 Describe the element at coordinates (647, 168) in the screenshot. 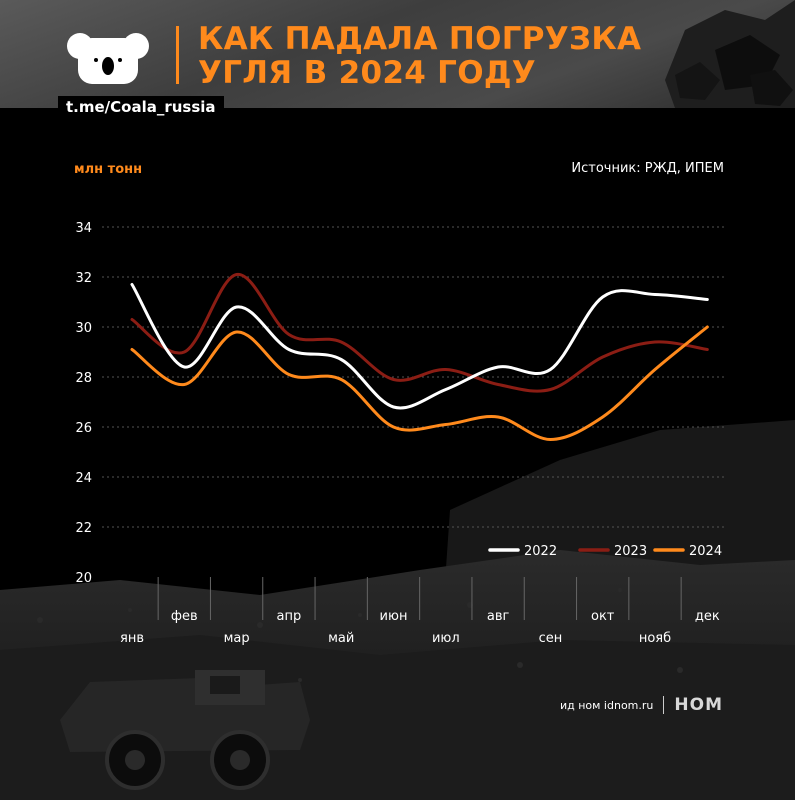

I see `source-label: Источник: РЖД, ИПЕМ` at that location.